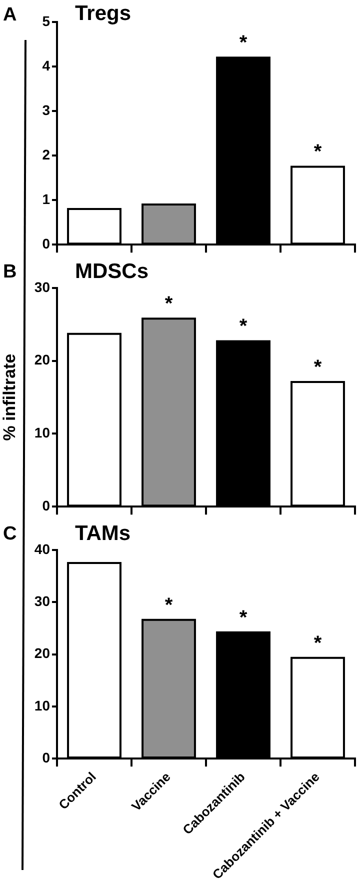 The image size is (358, 886). I want to click on chart-title: MDSCs, so click(112, 271).